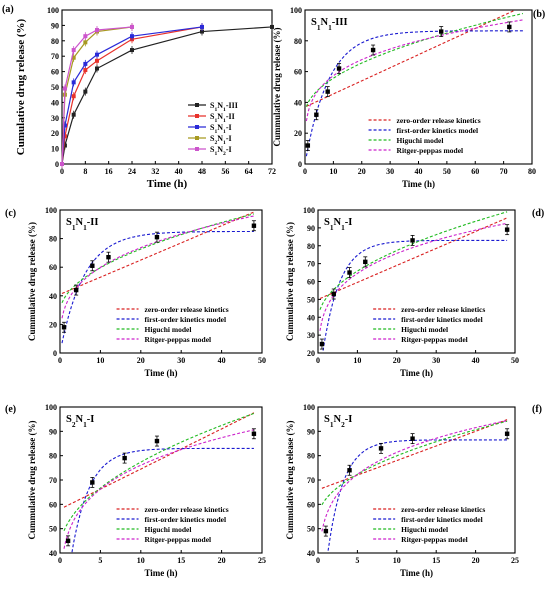 The width and height of the screenshot is (550, 601). What do you see at coordinates (476, 560) in the screenshot?
I see `x-tick-label: 20` at bounding box center [476, 560].